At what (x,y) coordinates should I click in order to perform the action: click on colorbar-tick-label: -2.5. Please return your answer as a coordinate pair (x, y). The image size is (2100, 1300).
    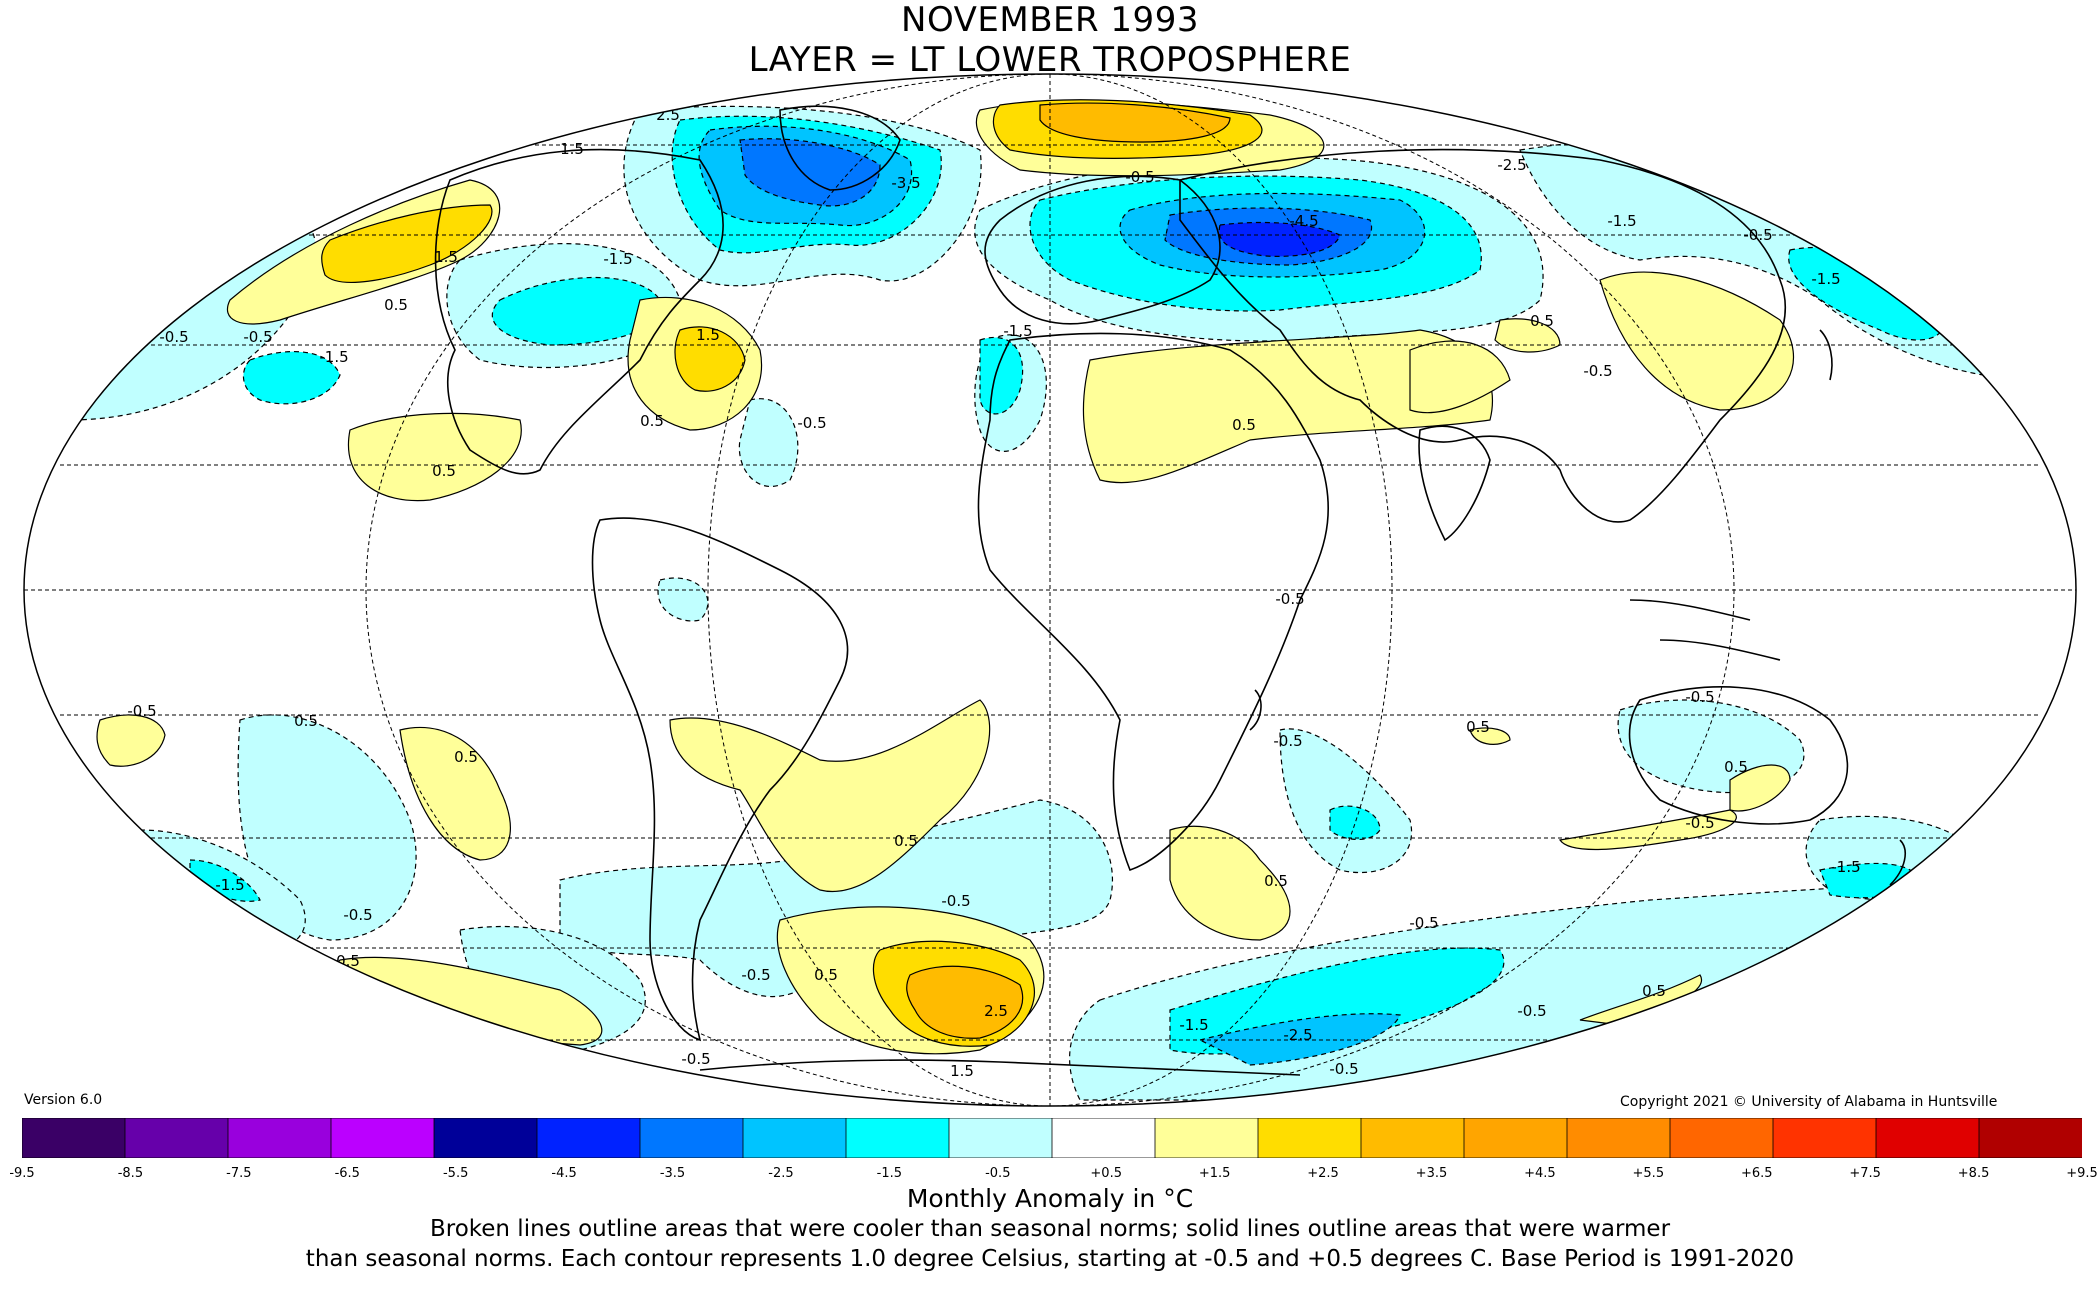
    Looking at the image, I should click on (781, 1173).